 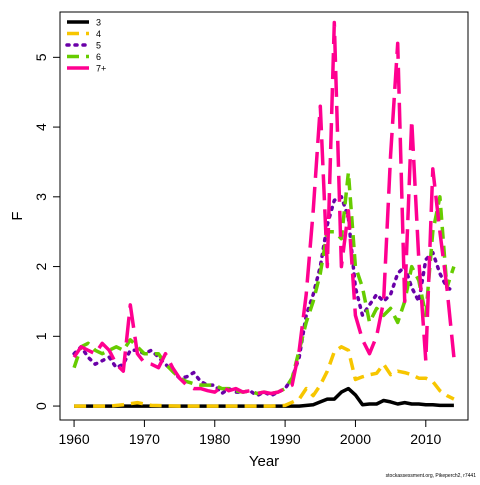 What do you see at coordinates (355, 439) in the screenshot?
I see `x-tick-label: 2000` at bounding box center [355, 439].